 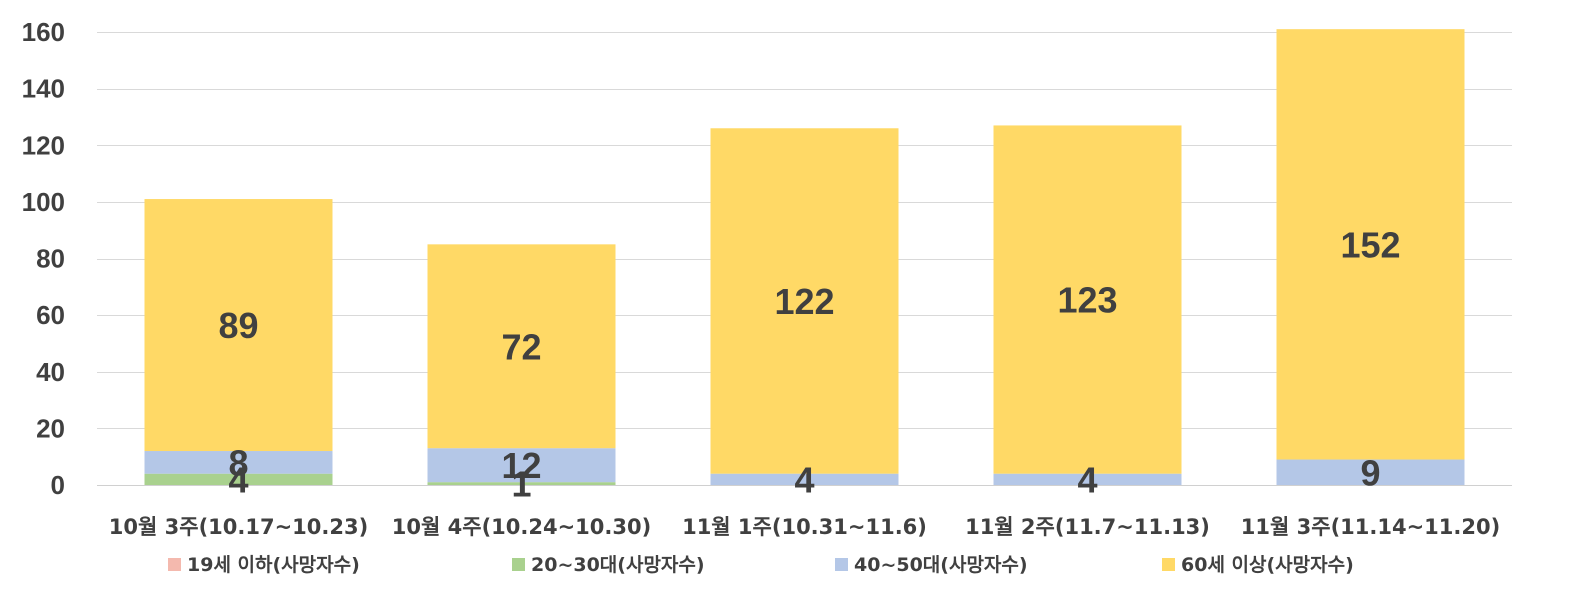 I want to click on data-label: 72, so click(x=521, y=346).